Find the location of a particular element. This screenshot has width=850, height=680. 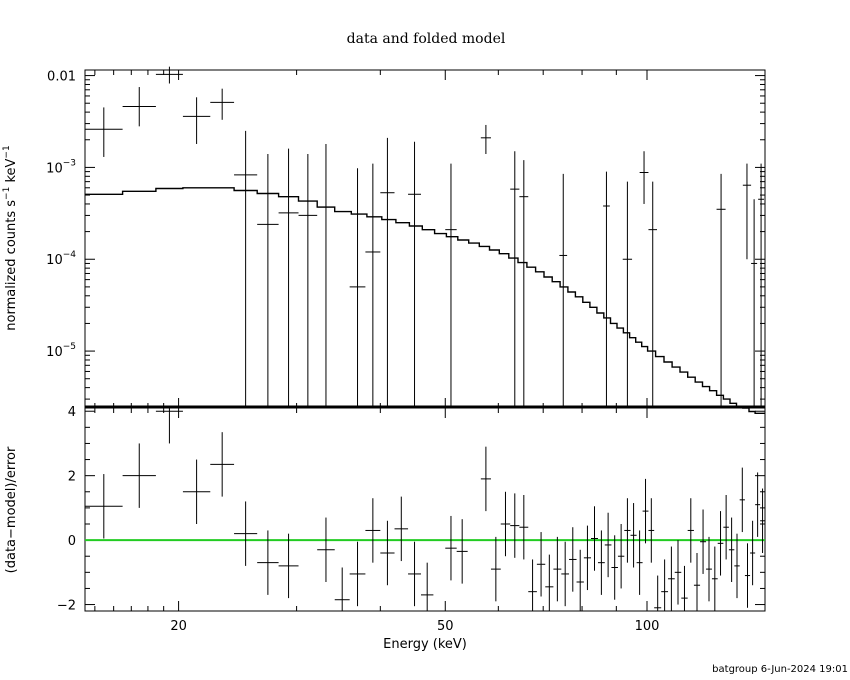

residual-panel-y-axis-label: (data−model)/error is located at coordinates (11, 509).